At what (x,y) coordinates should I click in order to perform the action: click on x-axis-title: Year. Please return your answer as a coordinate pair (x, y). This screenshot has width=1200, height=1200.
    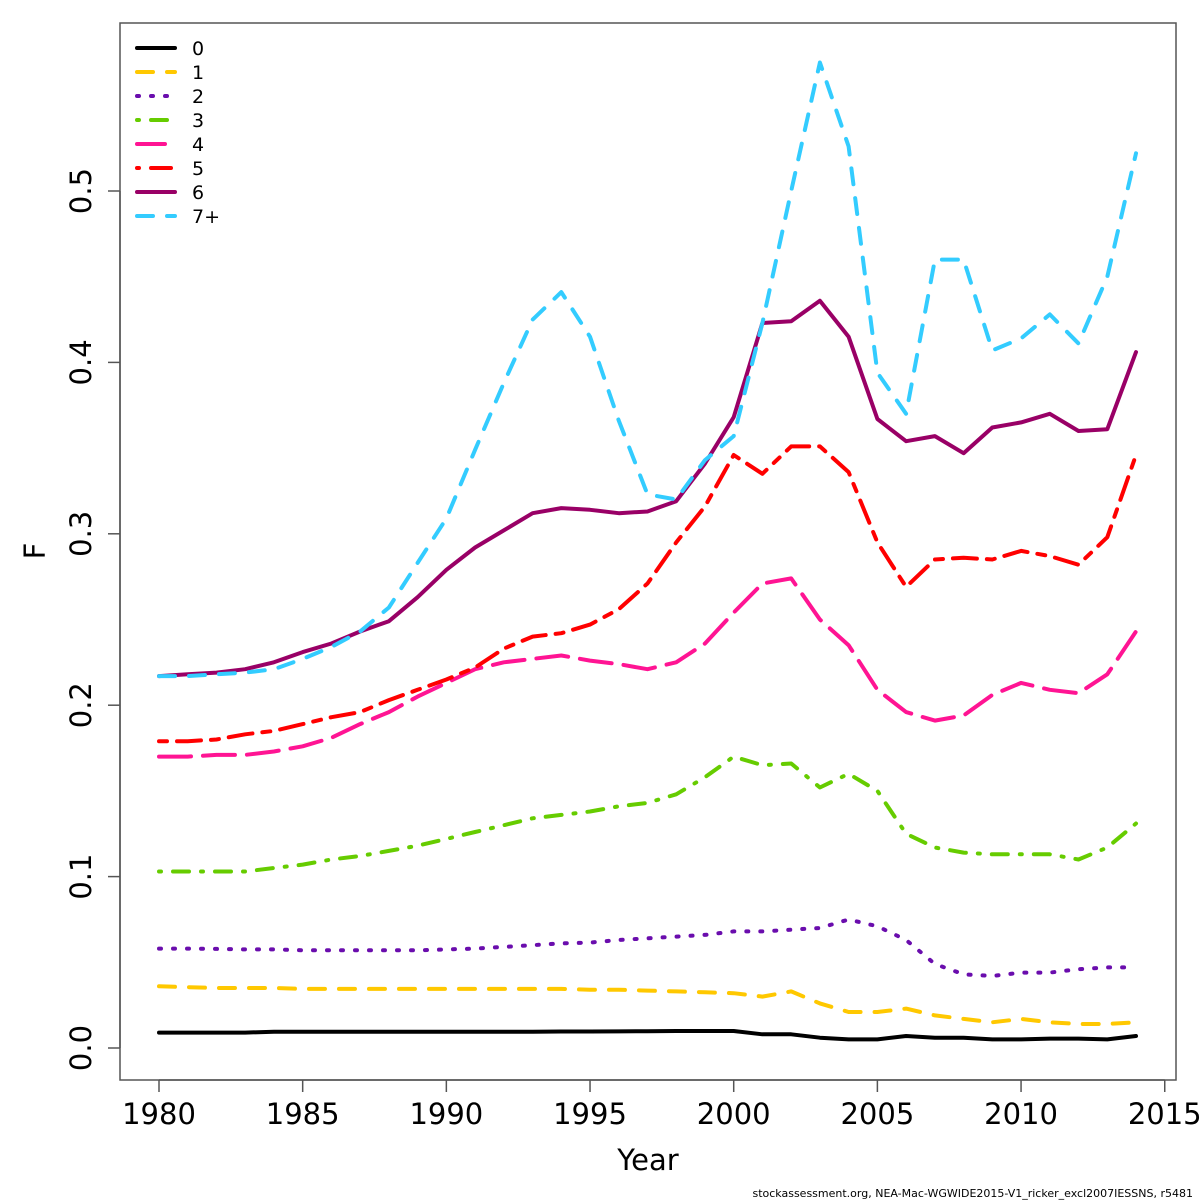
    Looking at the image, I should click on (647, 1160).